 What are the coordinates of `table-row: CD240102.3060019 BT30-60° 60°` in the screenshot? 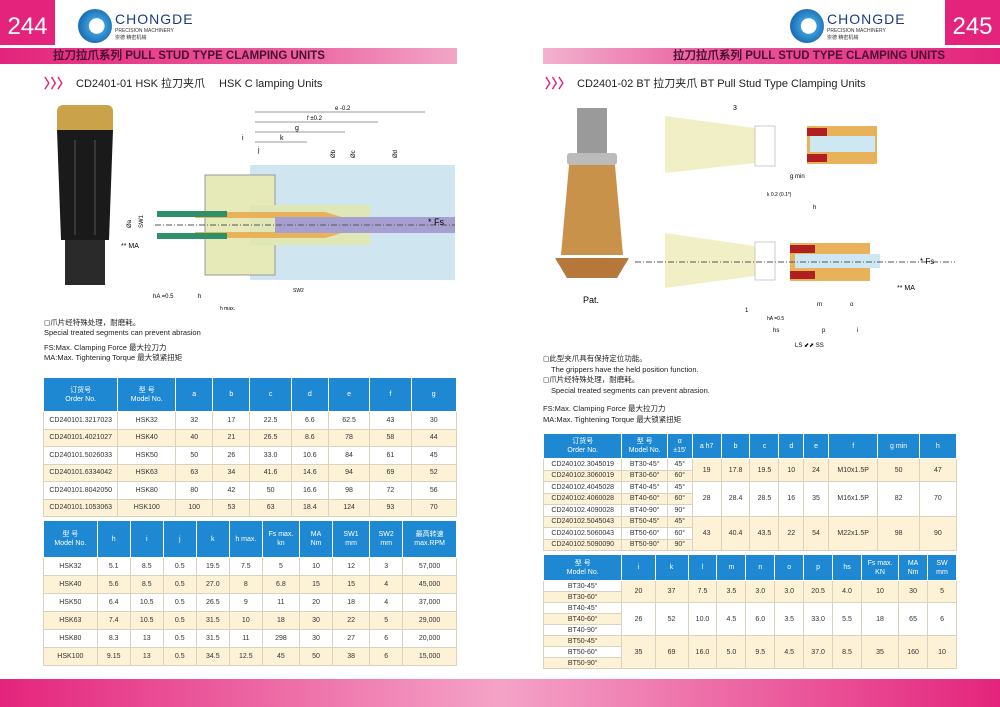 It's located at (749, 475).